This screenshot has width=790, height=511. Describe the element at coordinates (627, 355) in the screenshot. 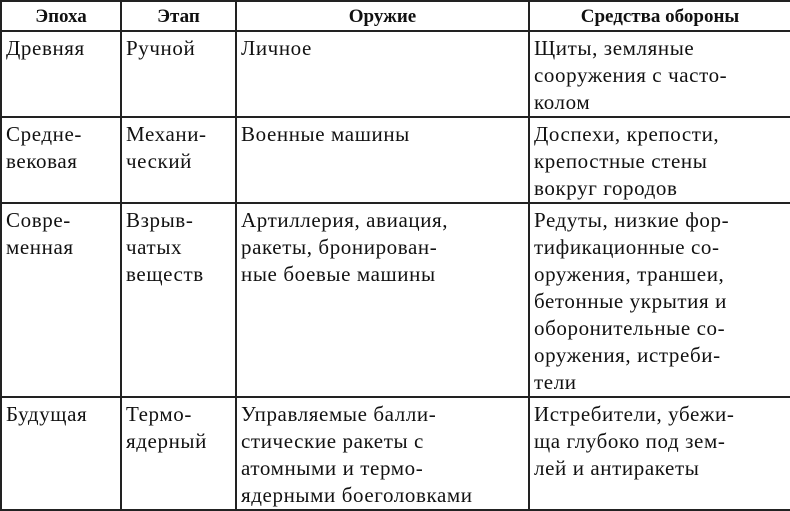

I see `cell-line: оружения, истреби-` at that location.